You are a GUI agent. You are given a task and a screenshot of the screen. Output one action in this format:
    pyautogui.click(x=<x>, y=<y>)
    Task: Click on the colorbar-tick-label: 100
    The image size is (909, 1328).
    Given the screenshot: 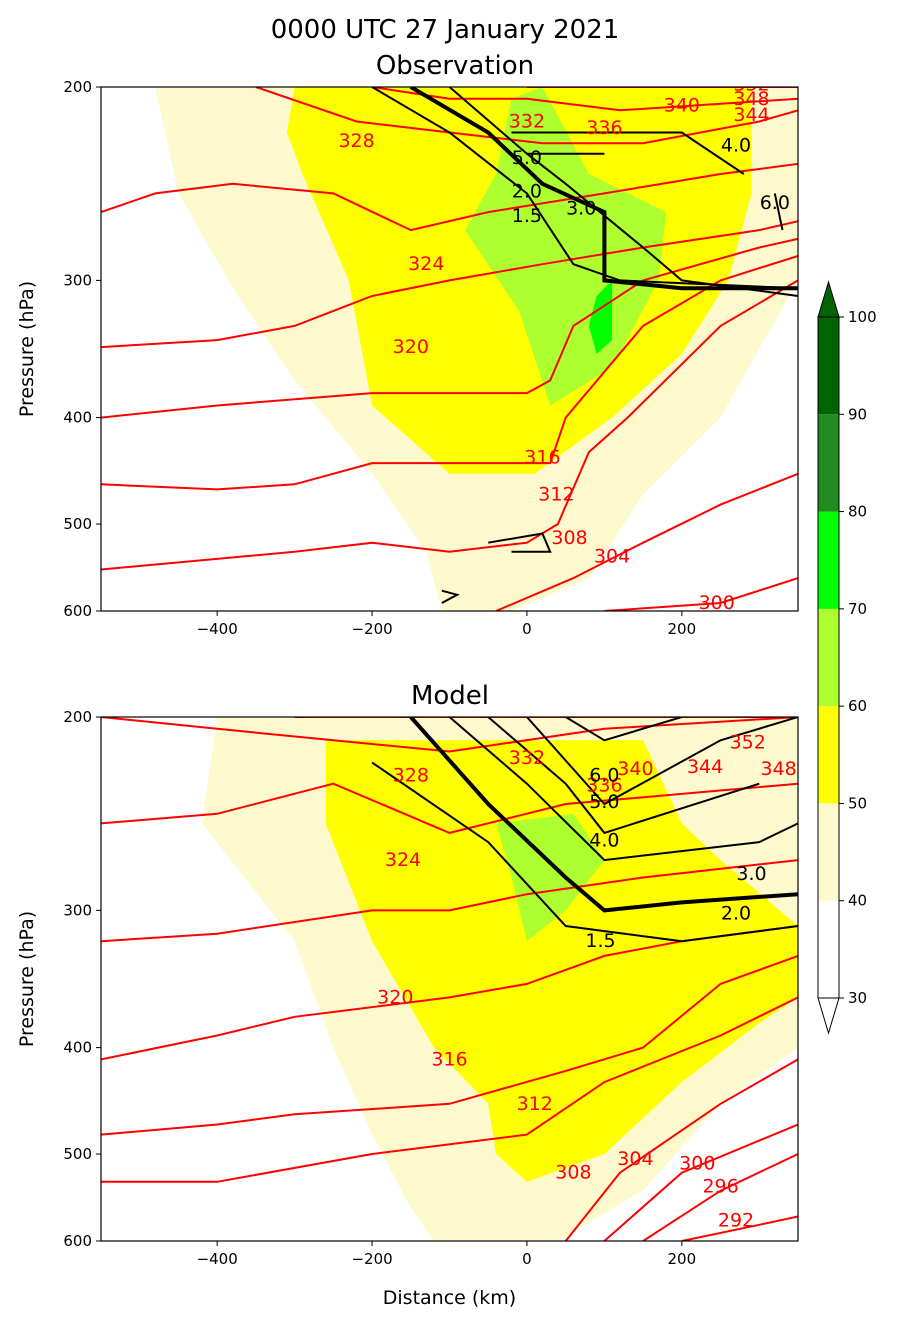 What is the action you would take?
    pyautogui.click(x=862, y=317)
    